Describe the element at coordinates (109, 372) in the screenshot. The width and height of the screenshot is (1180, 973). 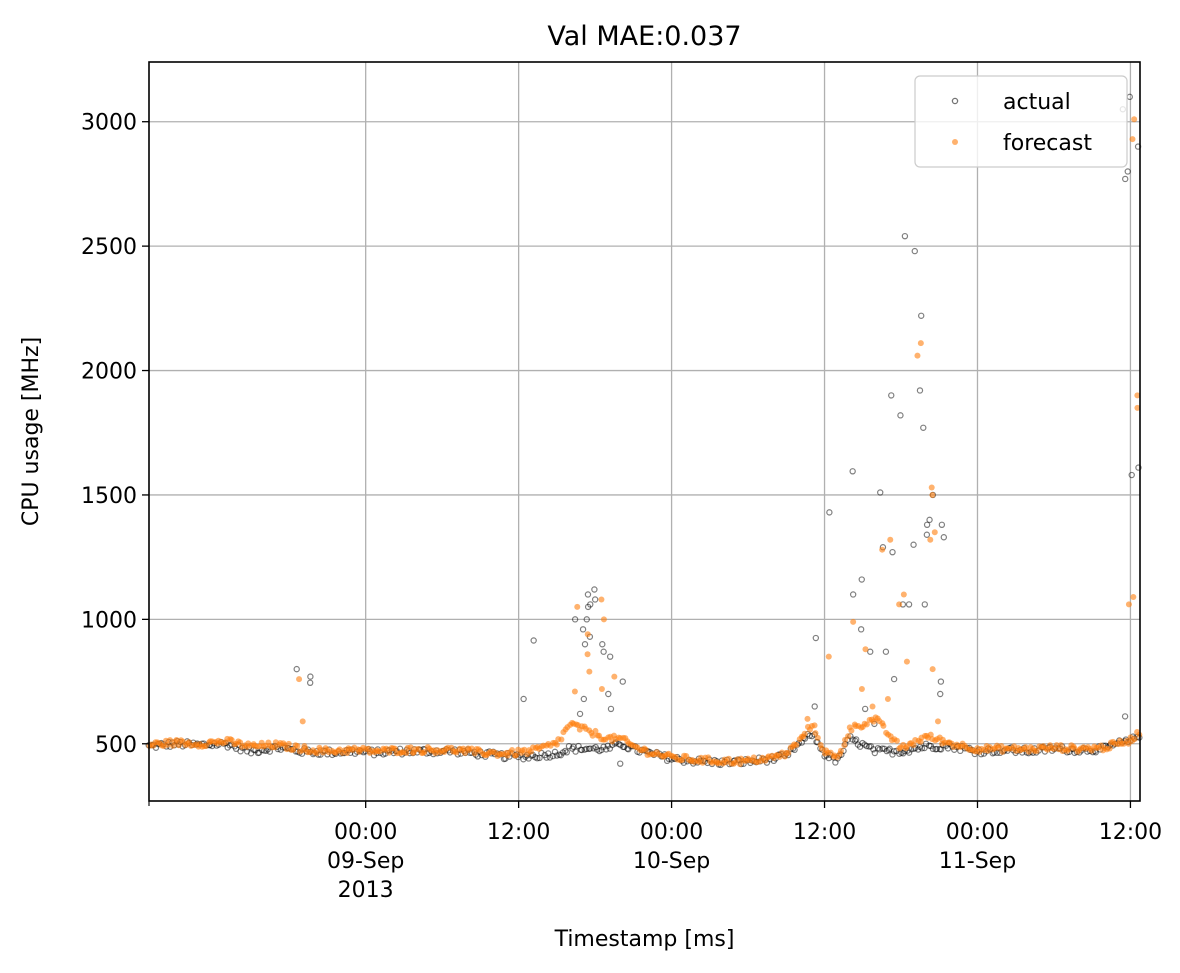
I see `y-tick-label: 2000` at that location.